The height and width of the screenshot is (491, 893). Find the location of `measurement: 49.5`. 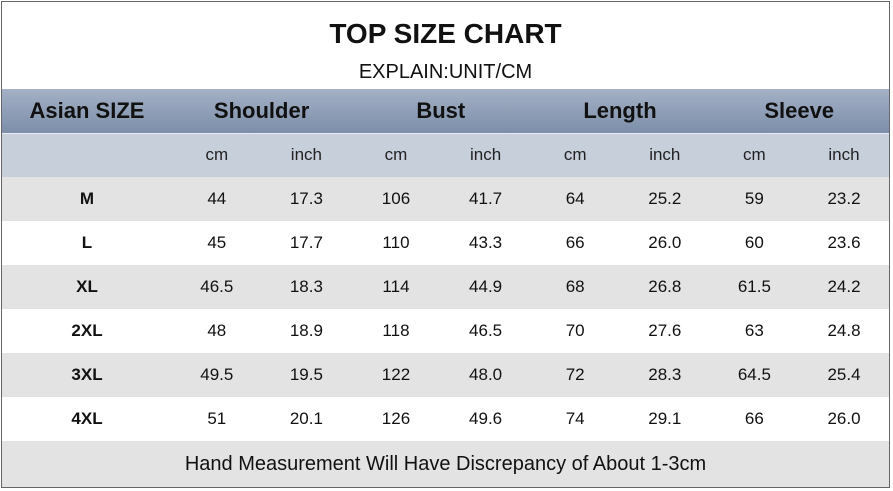

measurement: 49.5 is located at coordinates (217, 374).